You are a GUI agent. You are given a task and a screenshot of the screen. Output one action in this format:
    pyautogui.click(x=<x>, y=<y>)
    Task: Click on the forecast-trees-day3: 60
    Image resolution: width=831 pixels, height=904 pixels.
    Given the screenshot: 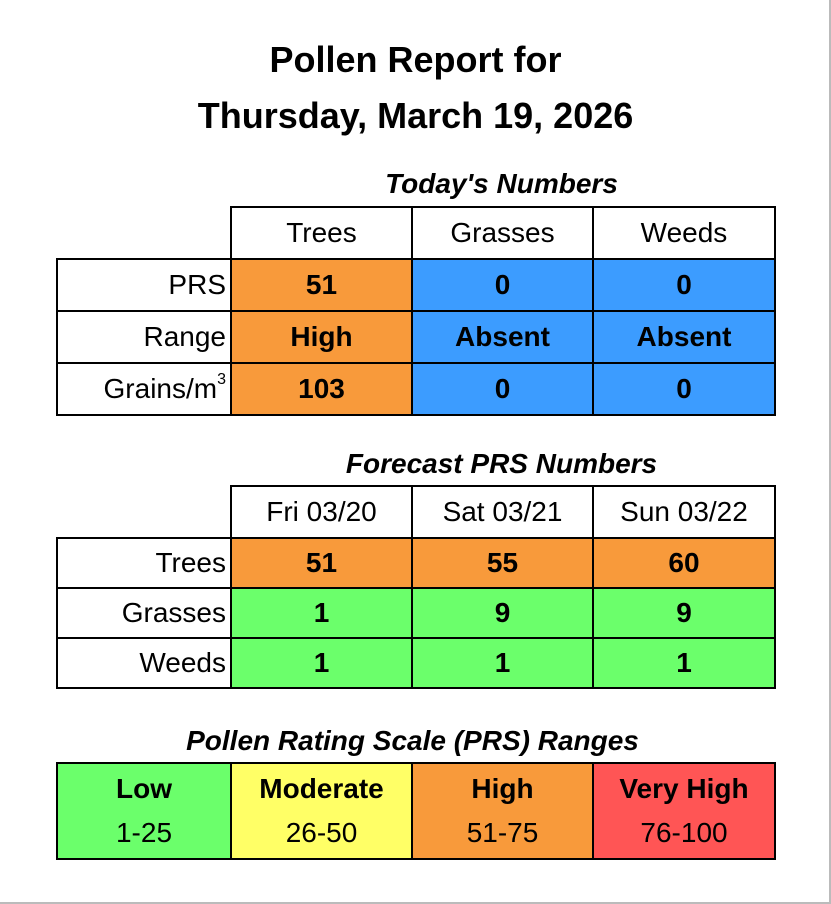 What is the action you would take?
    pyautogui.click(x=684, y=563)
    